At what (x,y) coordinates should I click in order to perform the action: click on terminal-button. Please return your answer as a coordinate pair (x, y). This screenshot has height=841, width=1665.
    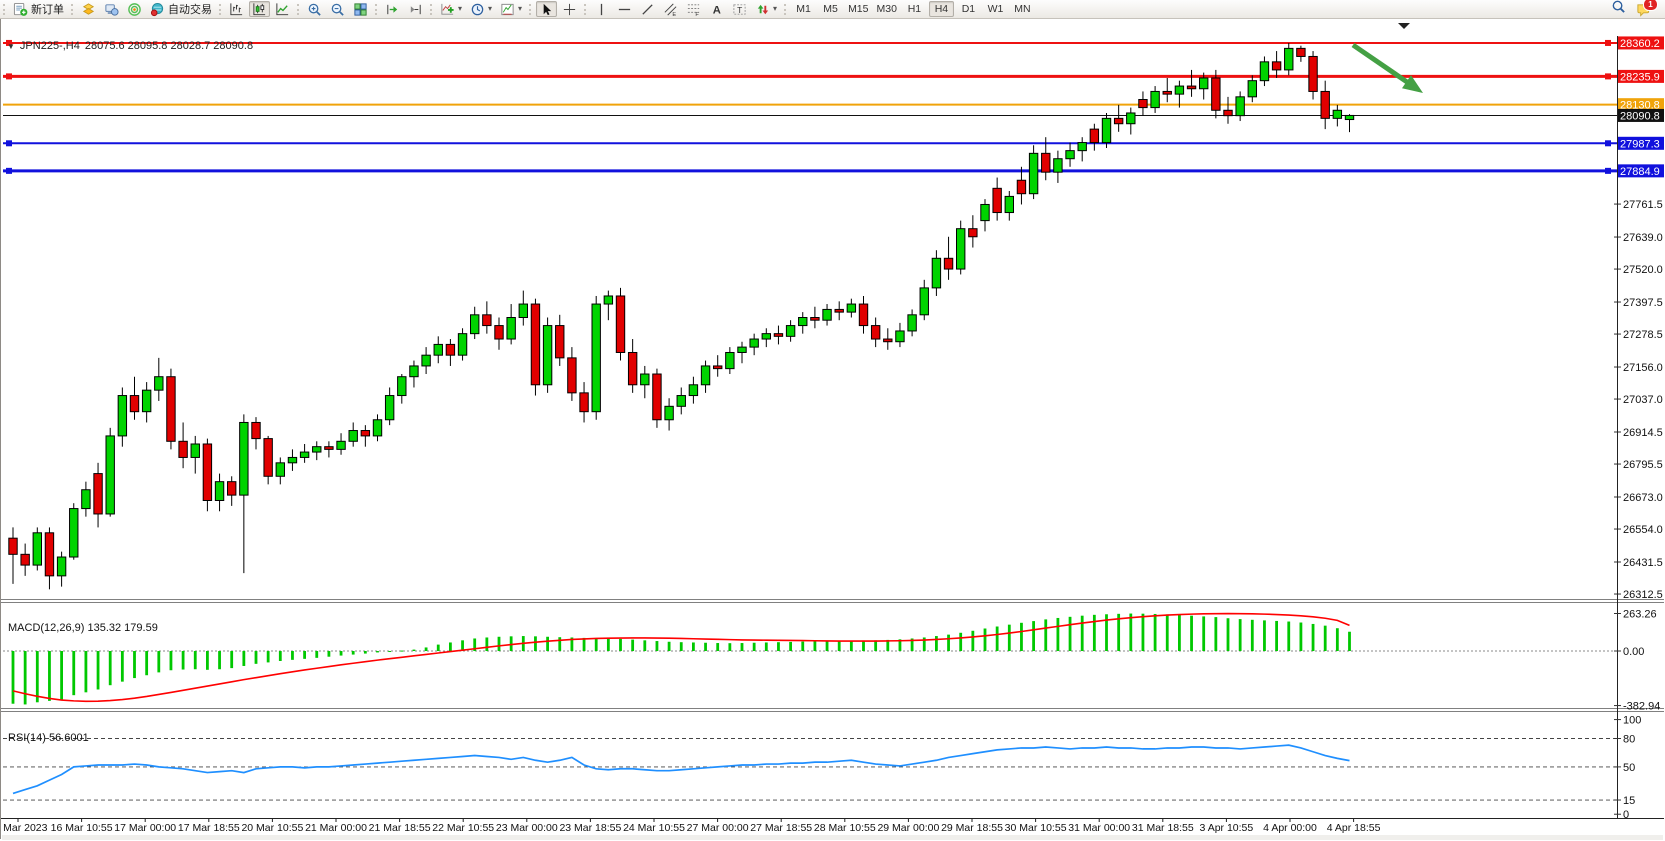
    Looking at the image, I should click on (111, 9).